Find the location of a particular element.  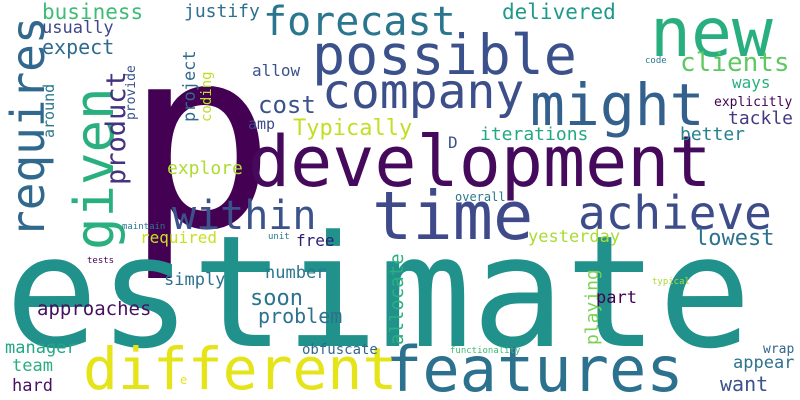

cloud-word: provide is located at coordinates (131, 92).